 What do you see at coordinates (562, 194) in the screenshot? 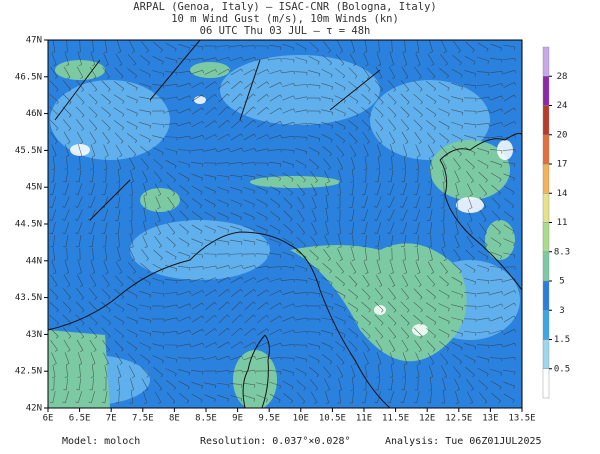
I see `colorbar-label: 14` at bounding box center [562, 194].